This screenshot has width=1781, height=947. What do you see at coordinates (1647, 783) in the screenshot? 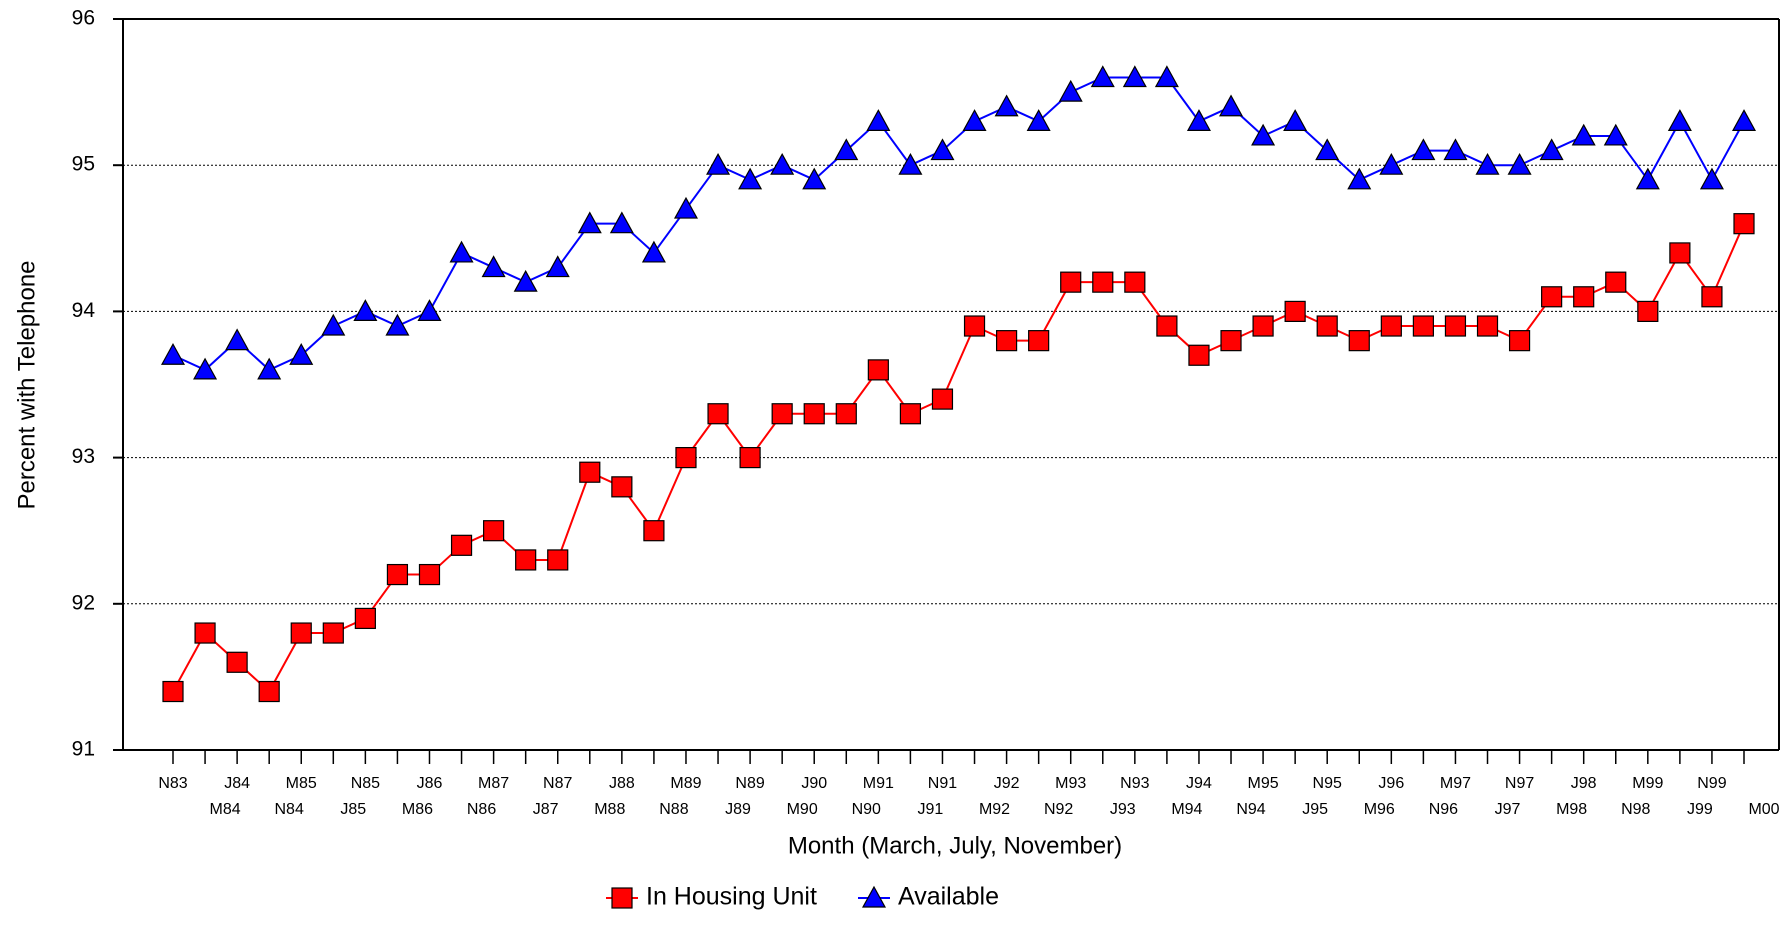
I see `x-tick-label: M99` at bounding box center [1647, 783].